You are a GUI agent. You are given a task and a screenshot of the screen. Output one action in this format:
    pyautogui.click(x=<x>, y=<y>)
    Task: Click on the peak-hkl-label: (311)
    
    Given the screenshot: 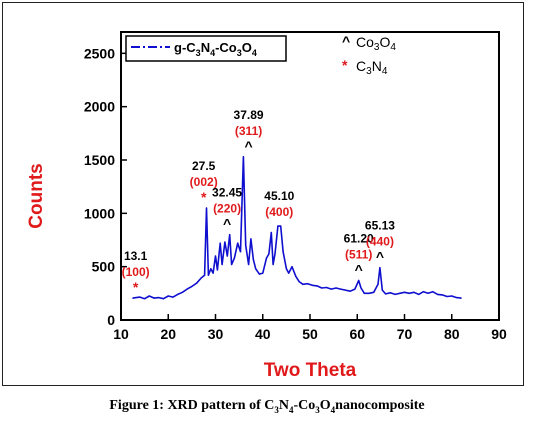 What is the action you would take?
    pyautogui.click(x=248, y=131)
    